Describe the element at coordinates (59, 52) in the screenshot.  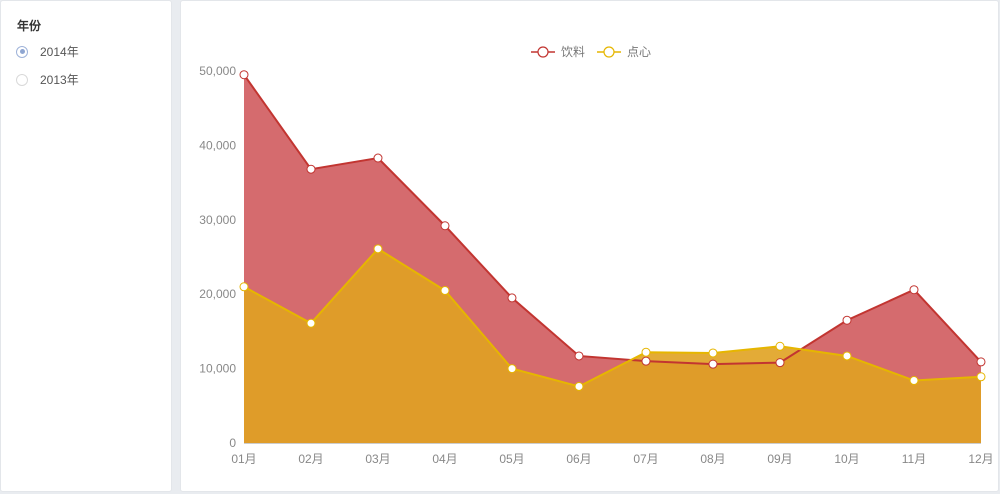
I see `year-option-label: 2014年` at that location.